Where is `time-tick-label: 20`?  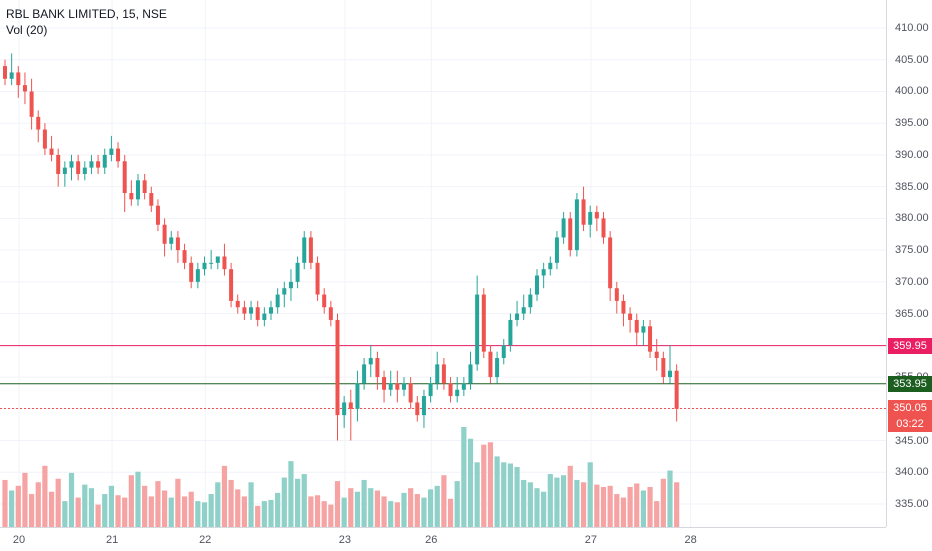 time-tick-label: 20 is located at coordinates (19, 540).